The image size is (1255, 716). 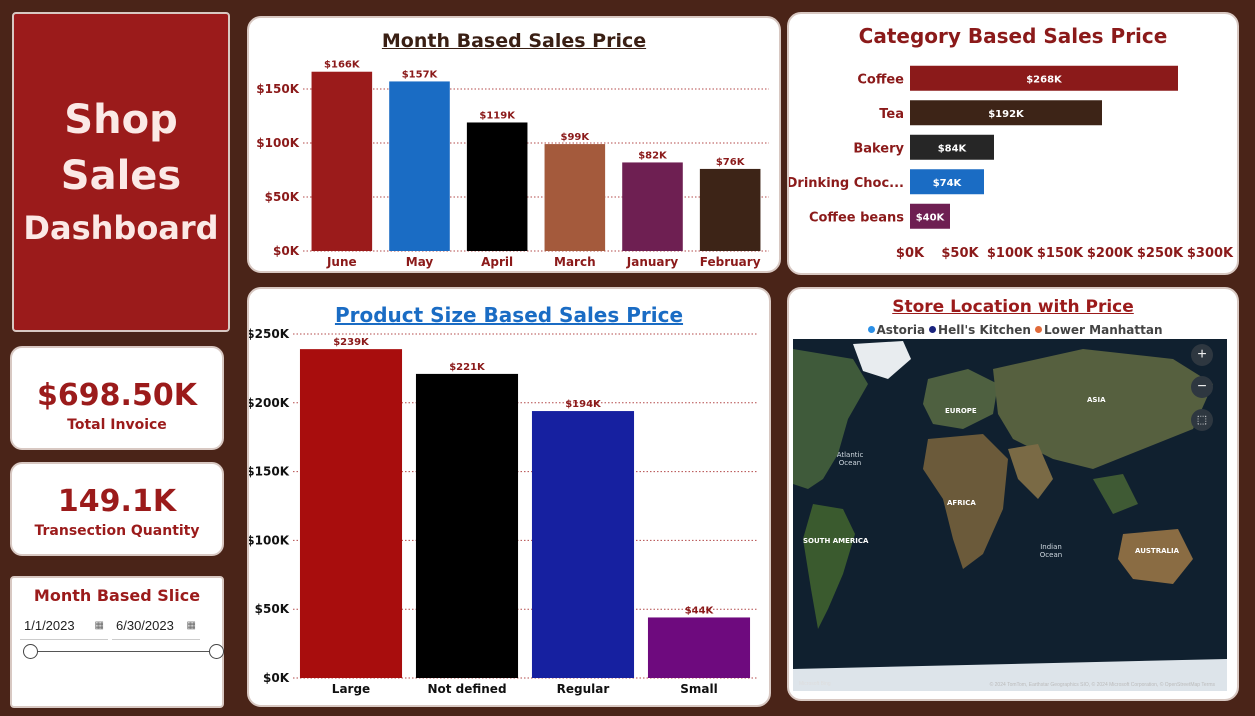 I want to click on x-category-label: Regular, so click(x=583, y=689).